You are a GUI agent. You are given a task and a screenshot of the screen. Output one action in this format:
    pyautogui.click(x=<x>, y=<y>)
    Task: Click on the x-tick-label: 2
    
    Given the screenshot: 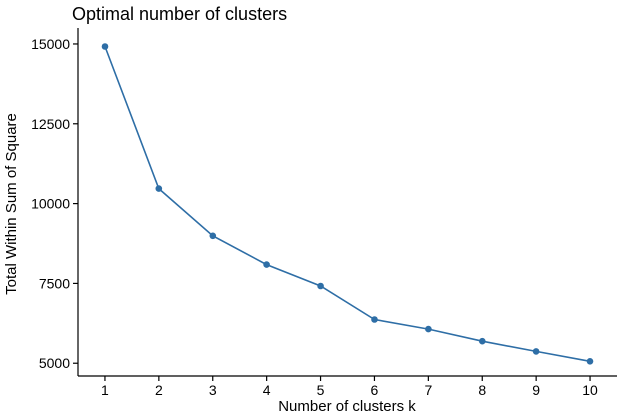 What is the action you would take?
    pyautogui.click(x=159, y=390)
    